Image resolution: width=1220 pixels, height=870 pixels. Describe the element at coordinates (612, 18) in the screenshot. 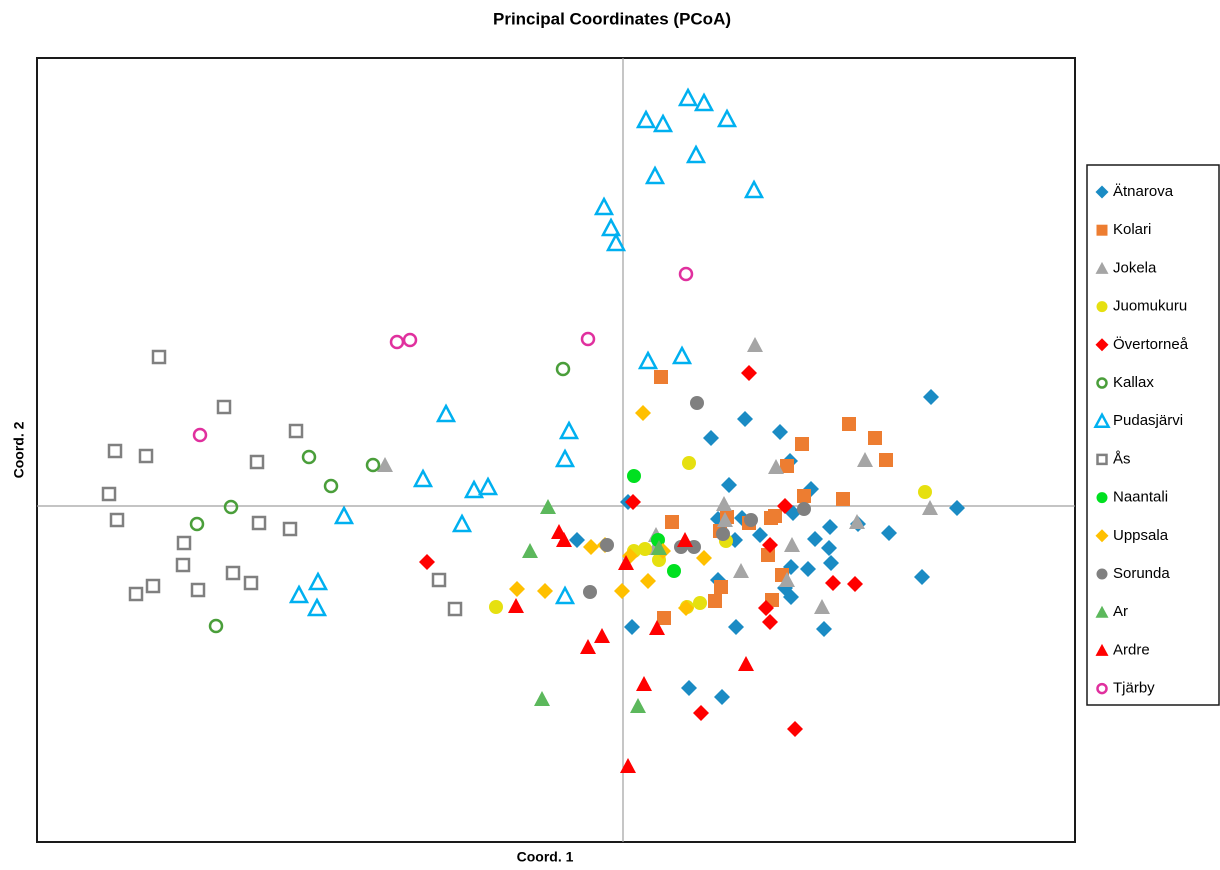

I see `chart-title: Principal Coordinates (PCoA)` at that location.